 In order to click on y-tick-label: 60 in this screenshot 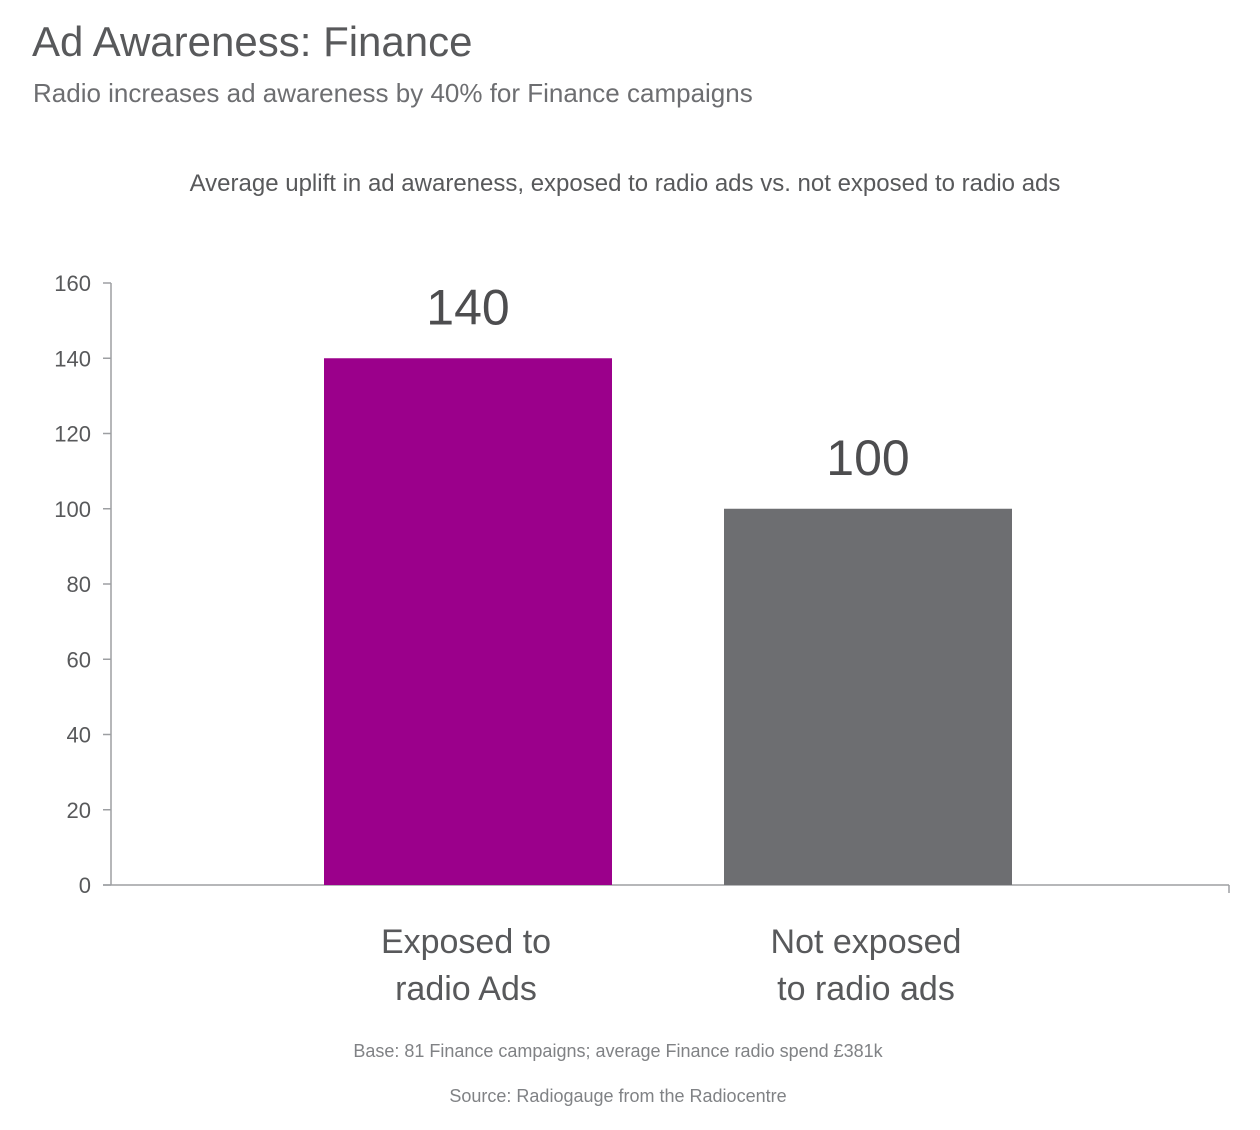, I will do `click(79, 659)`.